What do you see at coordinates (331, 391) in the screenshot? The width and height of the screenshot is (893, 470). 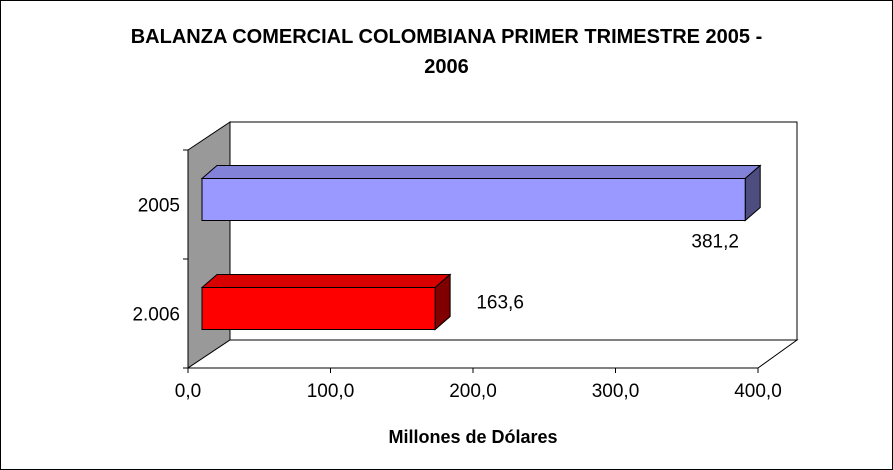 I see `x-tick-label: 100,0` at bounding box center [331, 391].